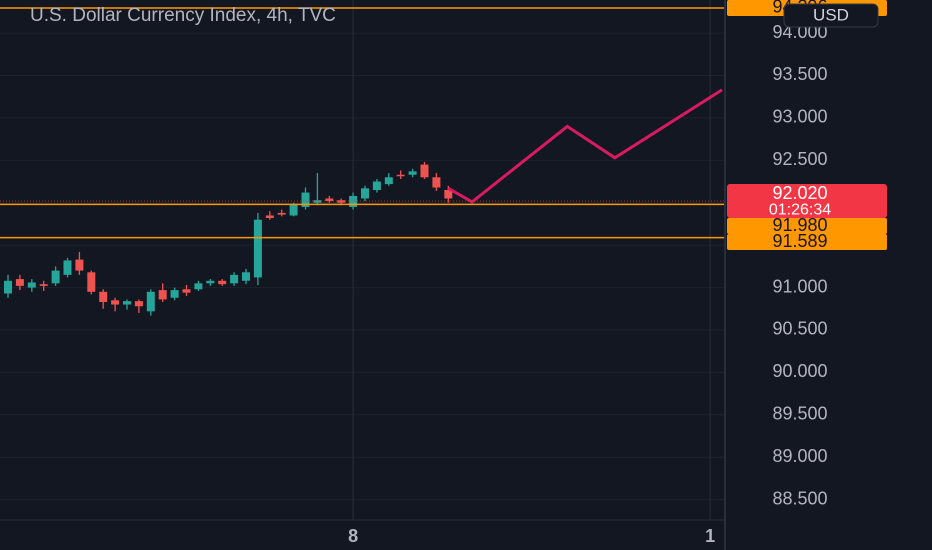  I want to click on y-tick-label: 90.000, so click(799, 371).